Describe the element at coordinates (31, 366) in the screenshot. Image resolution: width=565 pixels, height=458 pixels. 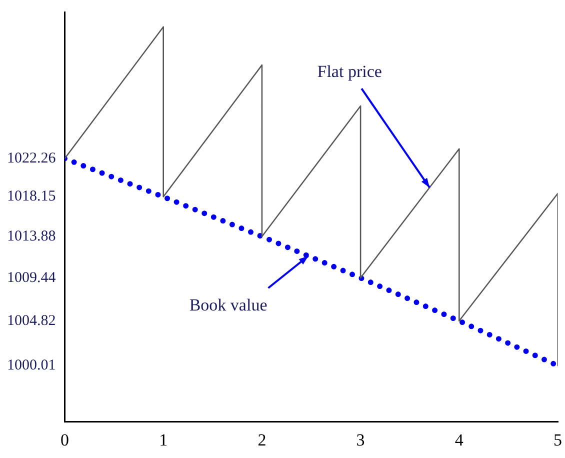
I see `y-tick-label: 1000.01` at that location.